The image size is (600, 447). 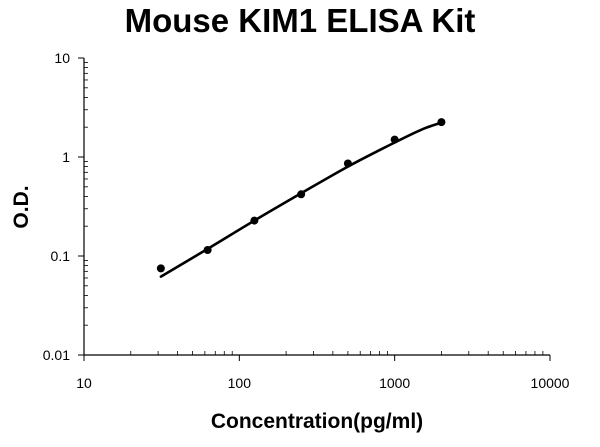 I want to click on y-tick-label: 0.01, so click(x=56, y=355).